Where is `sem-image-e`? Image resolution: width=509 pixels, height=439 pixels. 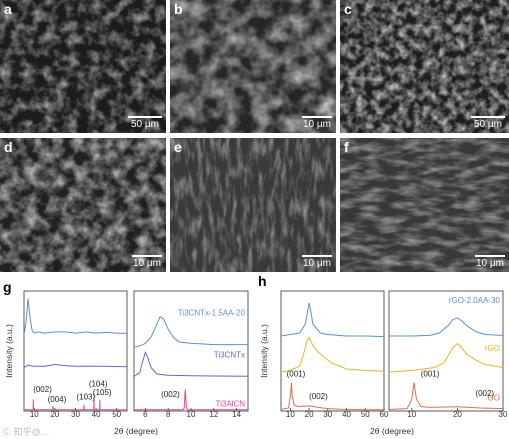 sem-image-e is located at coordinates (253, 205).